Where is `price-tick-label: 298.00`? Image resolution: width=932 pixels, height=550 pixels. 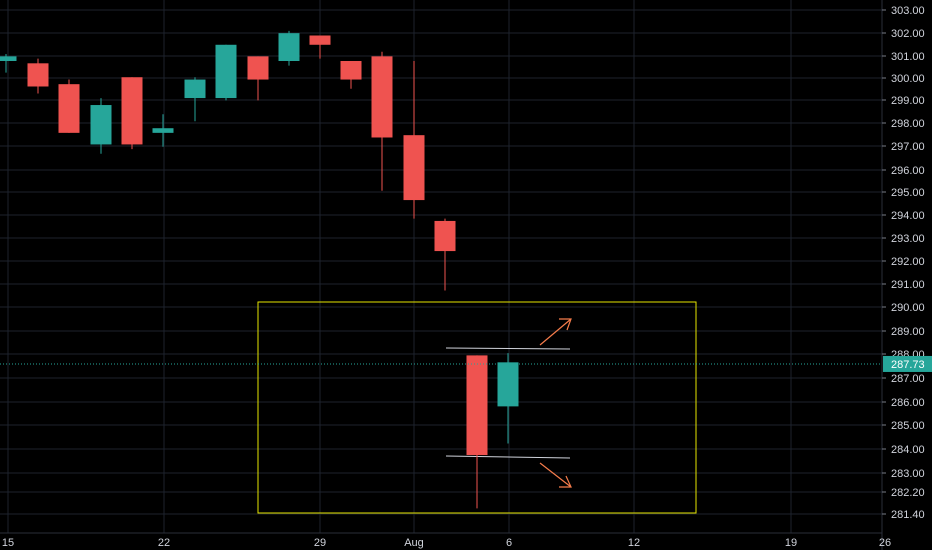
price-tick-label: 298.00 is located at coordinates (908, 124).